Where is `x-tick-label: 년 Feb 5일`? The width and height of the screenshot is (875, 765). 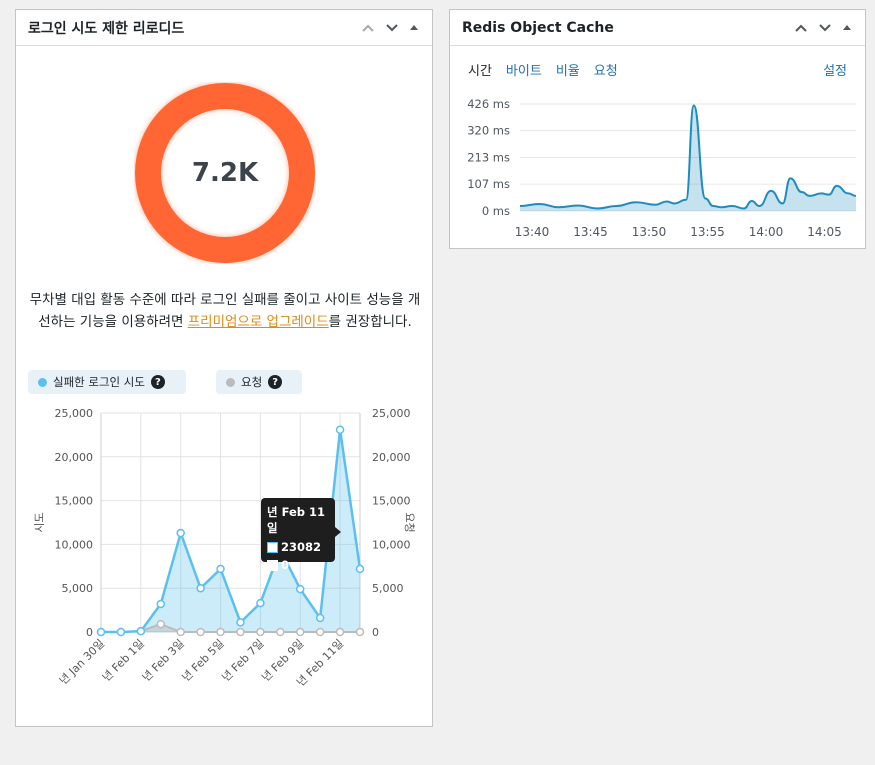
x-tick-label: 년 Feb 5일 is located at coordinates (203, 660).